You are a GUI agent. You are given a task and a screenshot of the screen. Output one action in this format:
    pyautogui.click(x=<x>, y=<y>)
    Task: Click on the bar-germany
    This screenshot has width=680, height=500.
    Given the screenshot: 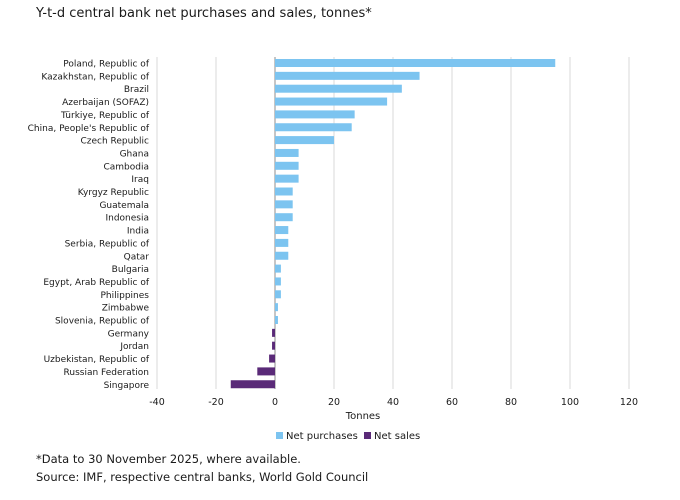 What is the action you would take?
    pyautogui.click(x=273, y=332)
    